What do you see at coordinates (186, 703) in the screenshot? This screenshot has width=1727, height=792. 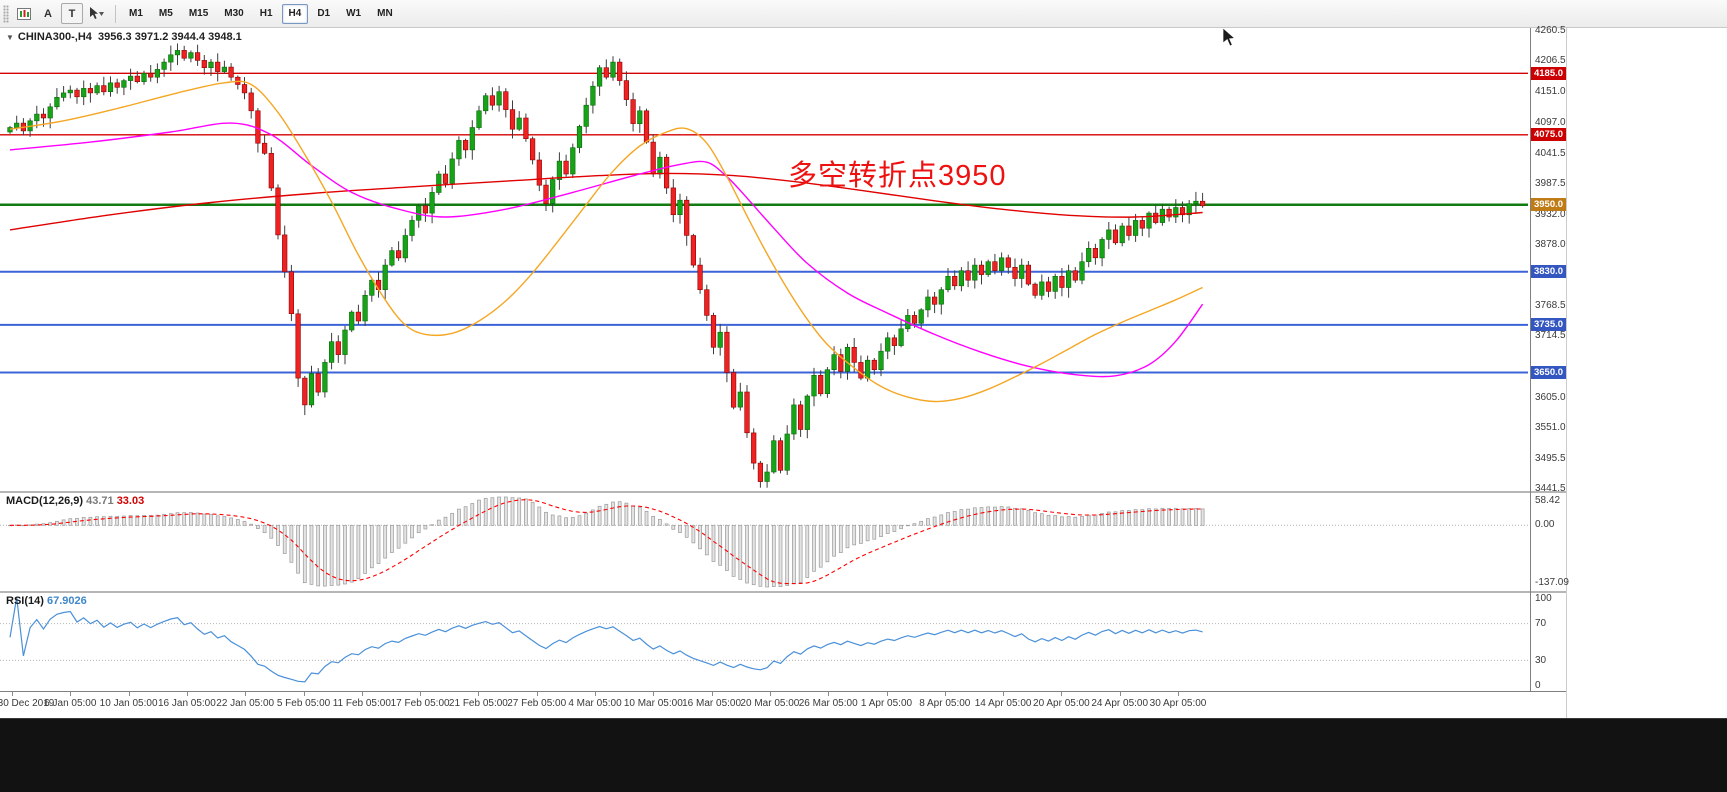 I see `time-label: 16 Jan 05:00` at bounding box center [186, 703].